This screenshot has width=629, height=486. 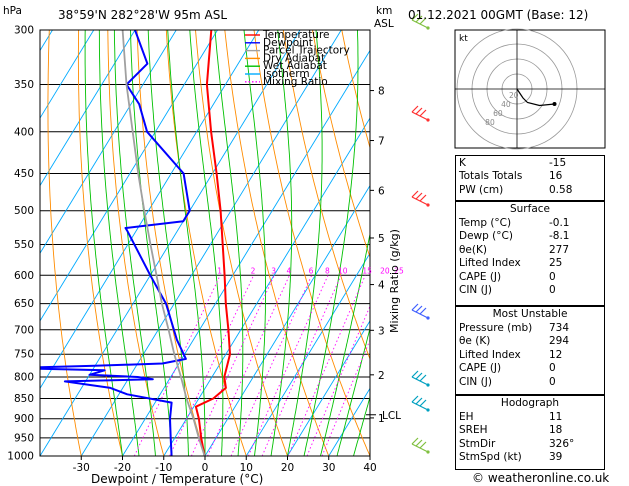 What do you see at coordinates (399, 270) in the screenshot?
I see `mixing-ratio-label: 25` at bounding box center [399, 270].